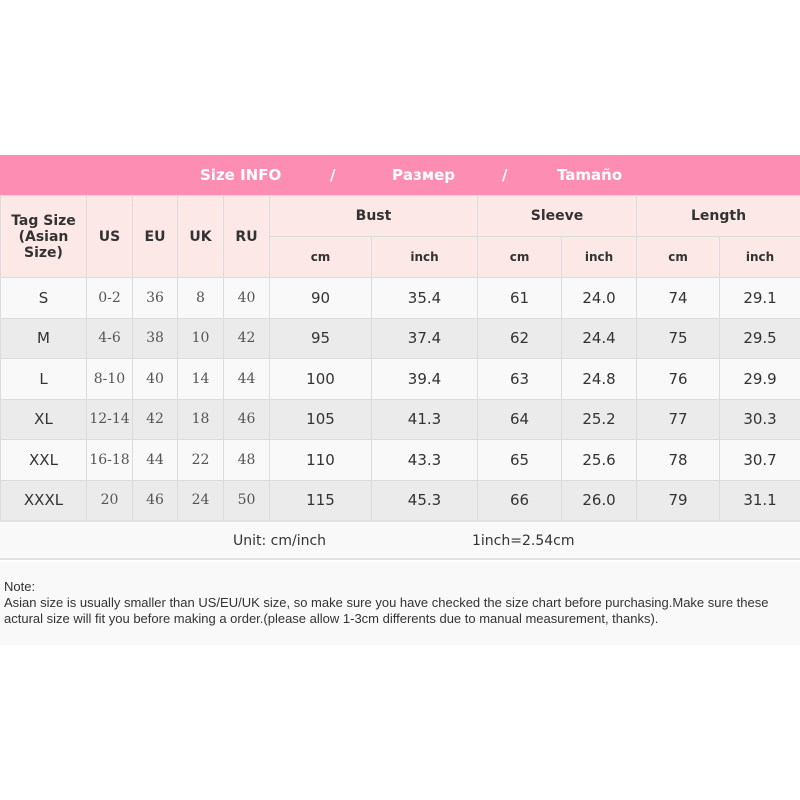 The height and width of the screenshot is (800, 800). What do you see at coordinates (200, 419) in the screenshot?
I see `cell-uk: 18` at bounding box center [200, 419].